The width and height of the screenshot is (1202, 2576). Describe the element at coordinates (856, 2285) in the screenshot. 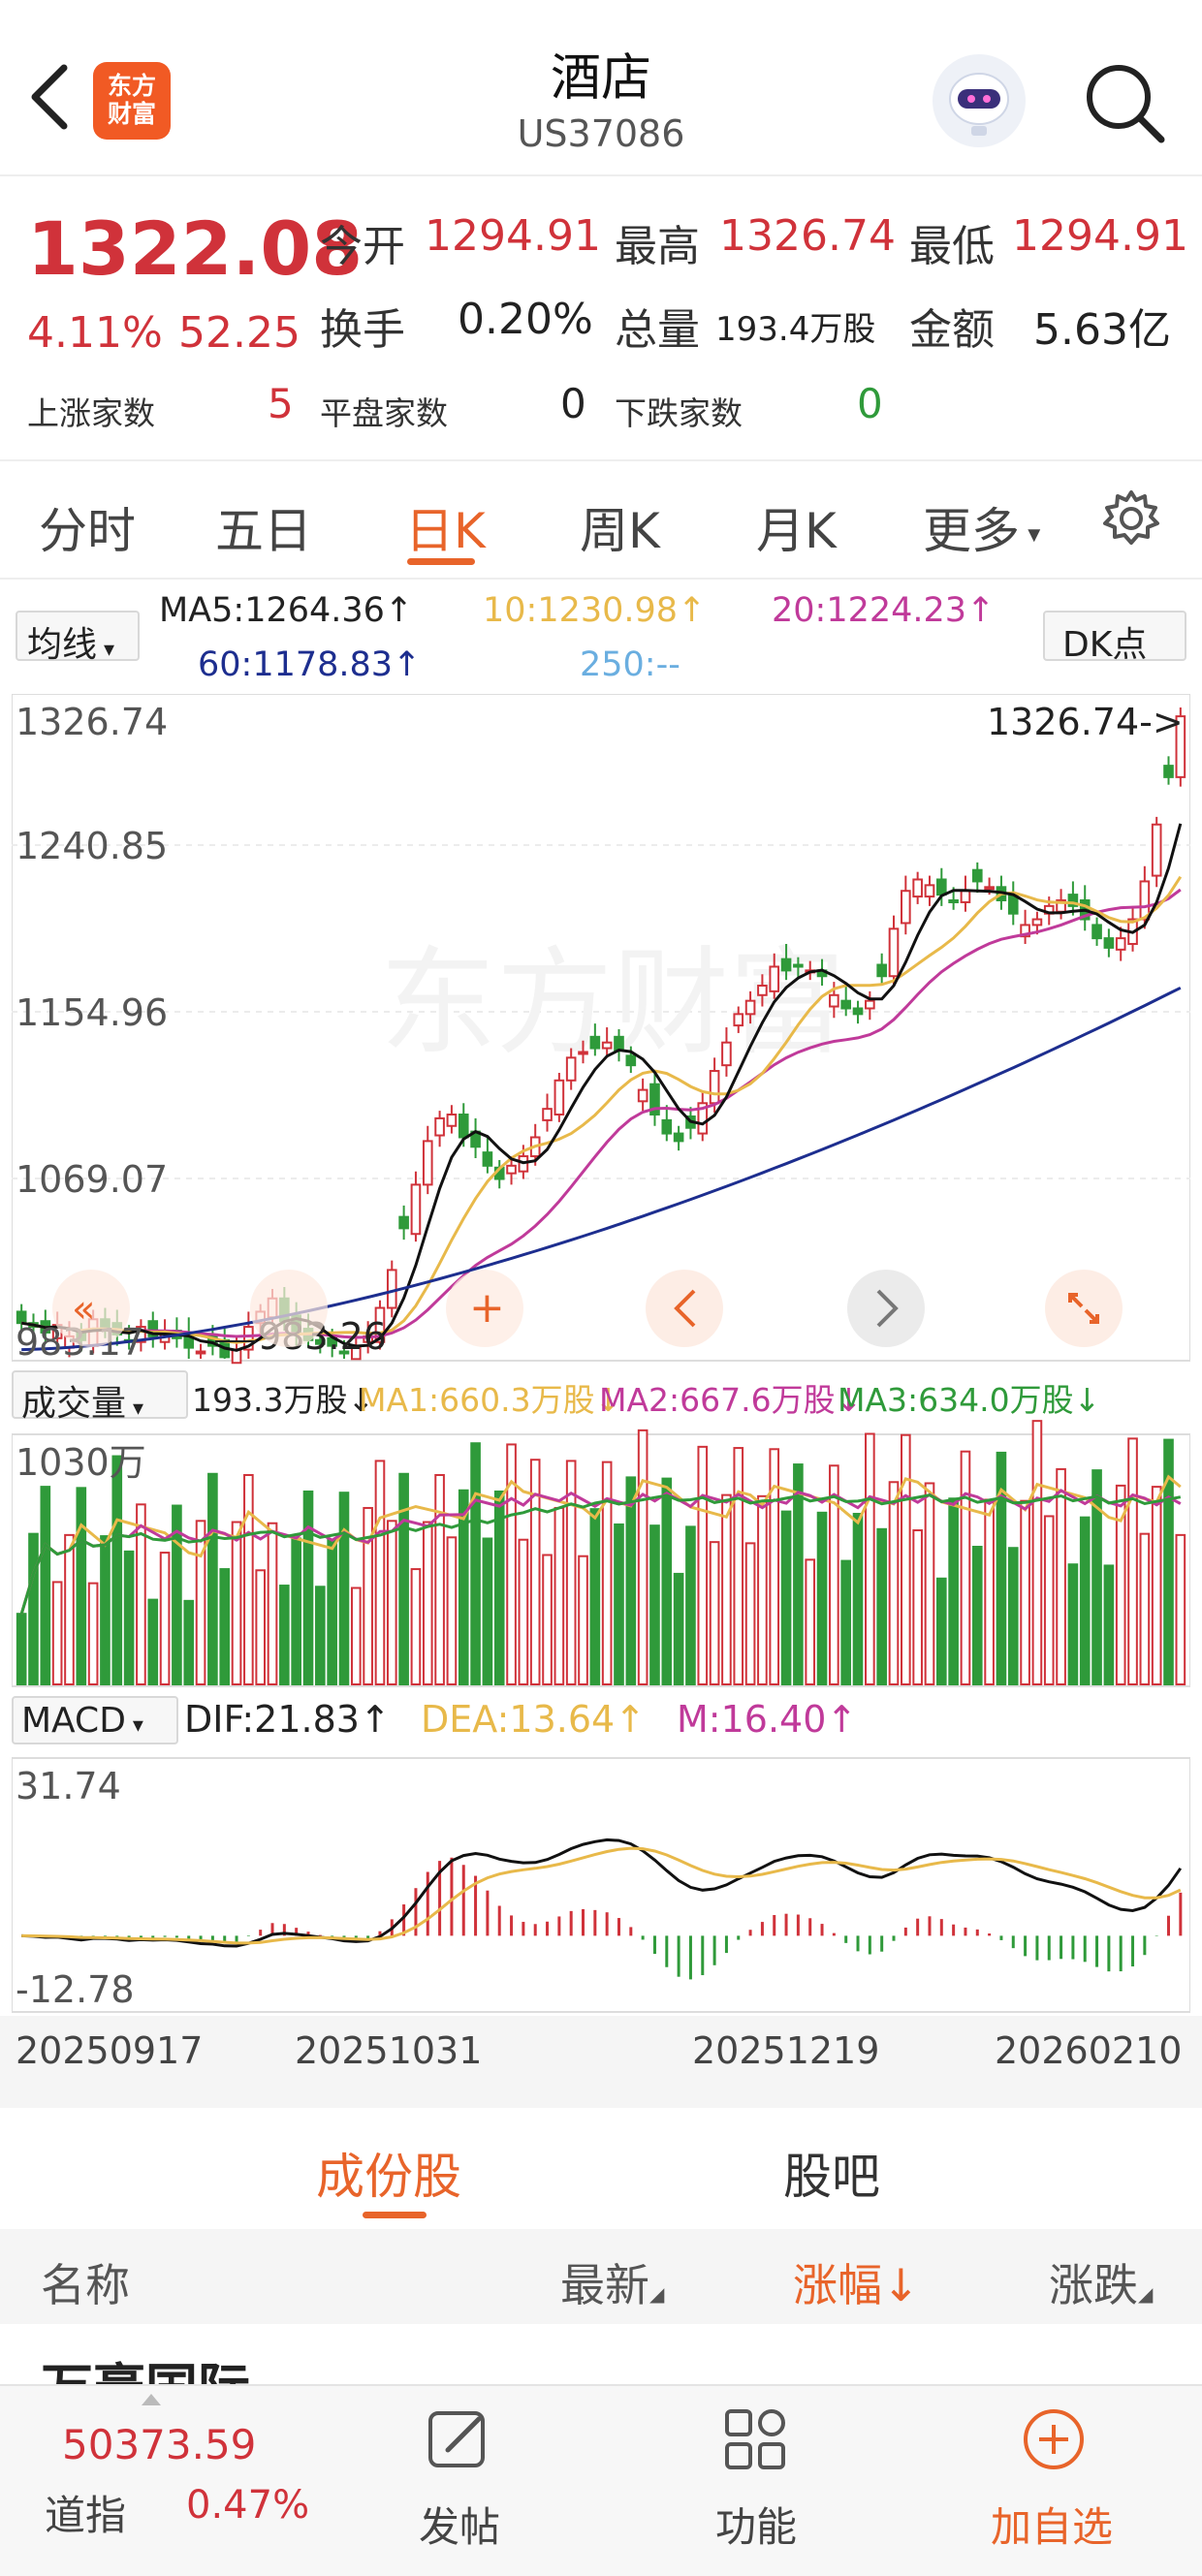

I see `col-change-pct: 涨幅↓` at that location.